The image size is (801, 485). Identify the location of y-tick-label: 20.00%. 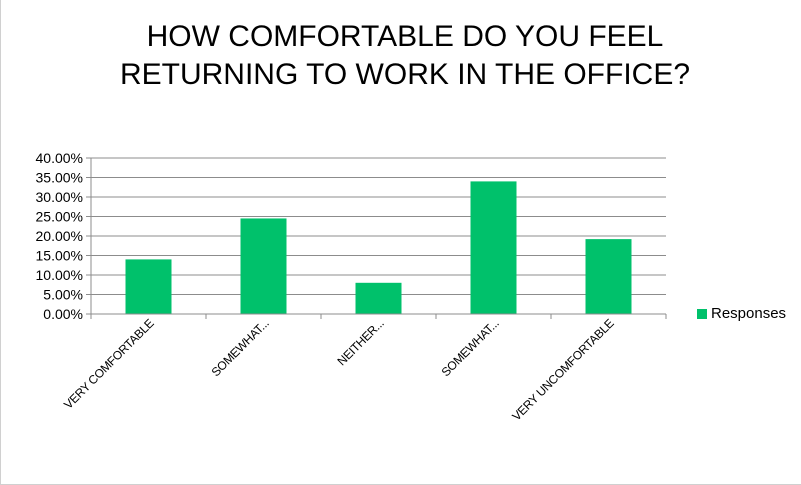
(59, 236).